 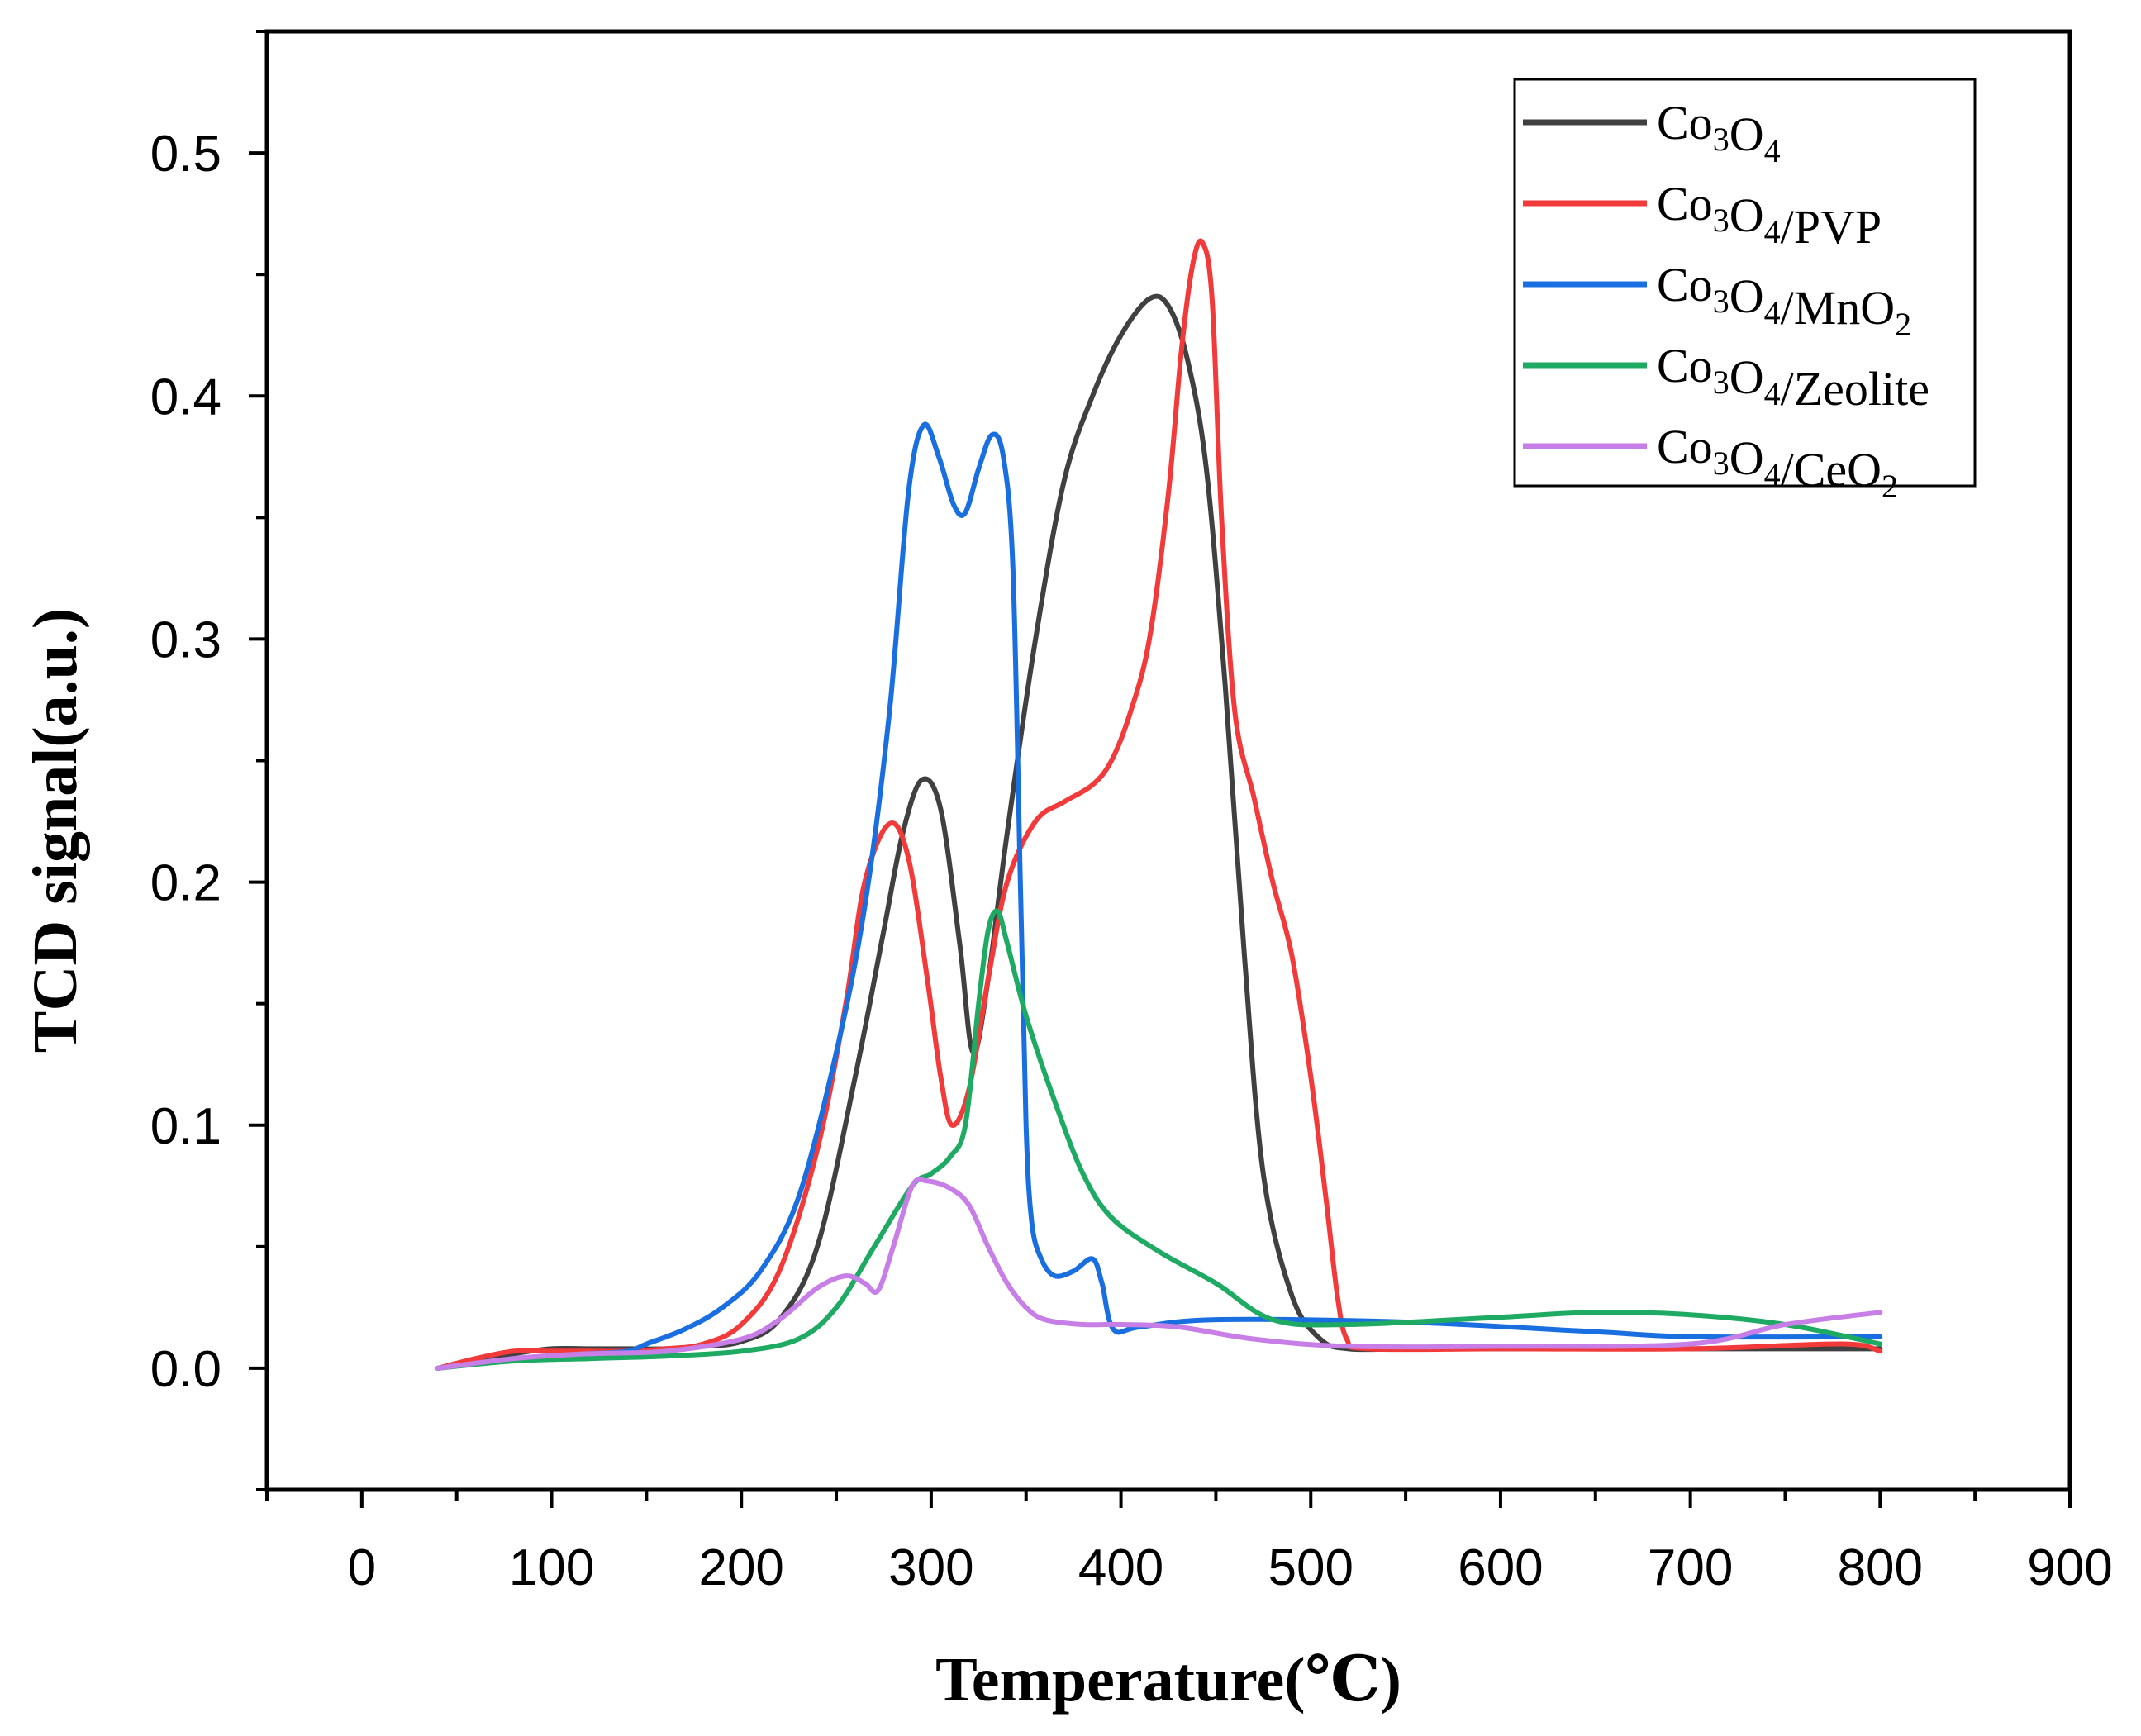 I want to click on series-line-co3o4-ceo2, so click(x=1159, y=1274).